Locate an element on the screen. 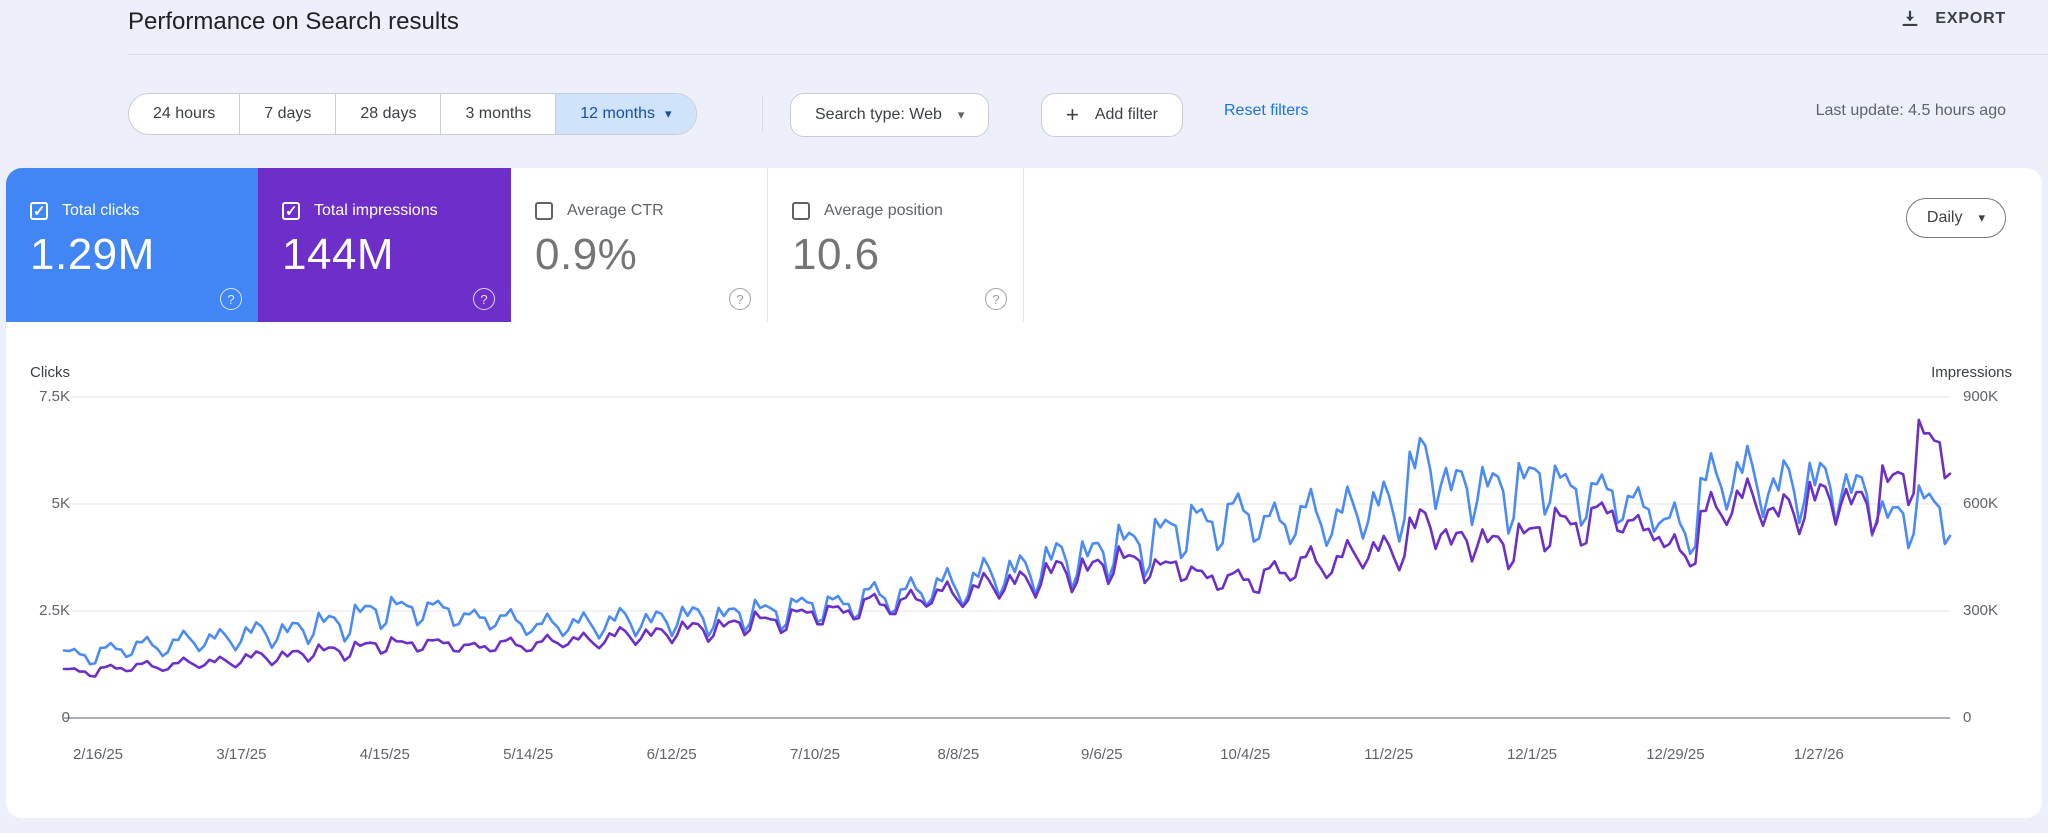  total-impressions-value: 144M is located at coordinates (338, 254).